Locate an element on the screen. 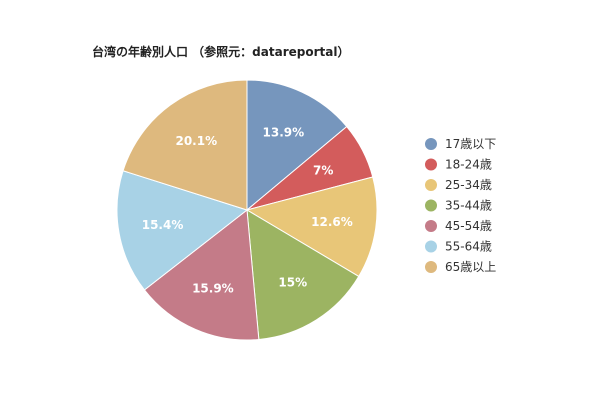 The height and width of the screenshot is (400, 600). legend: 17歳以下 18-24歳 25-34歳 35-44歳 45-54歳 55-64歳 65歳以上 is located at coordinates (460, 205).